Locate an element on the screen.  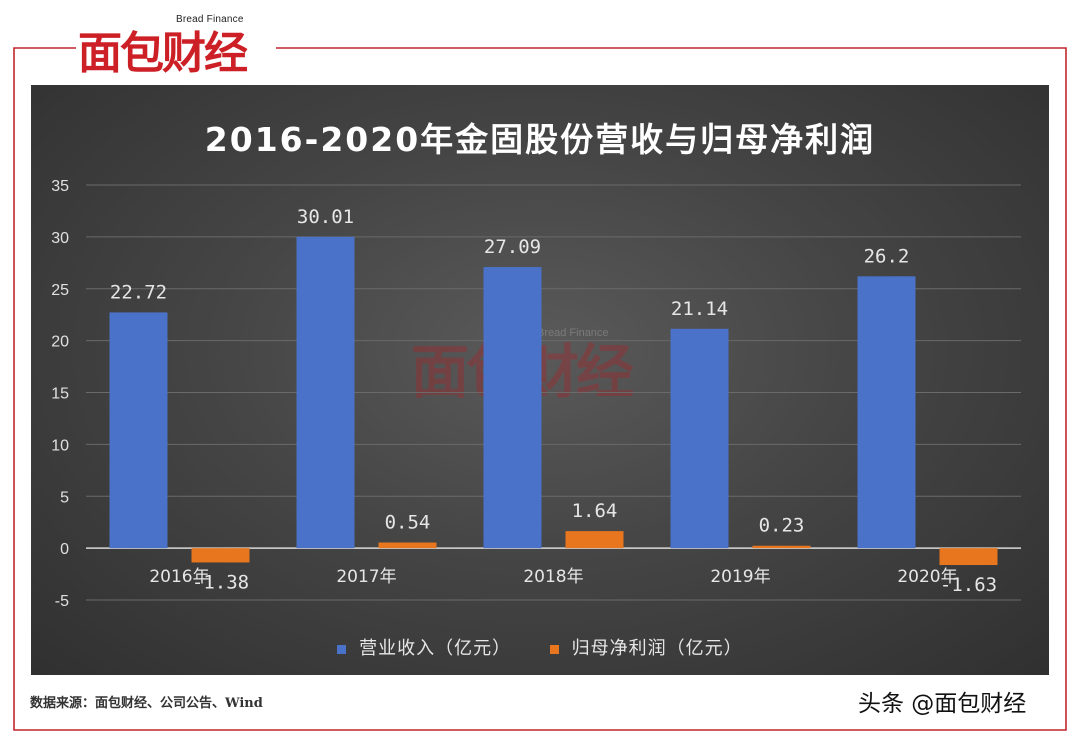
legend-item-net-profit: 归母净利润（亿元） is located at coordinates (646, 647).